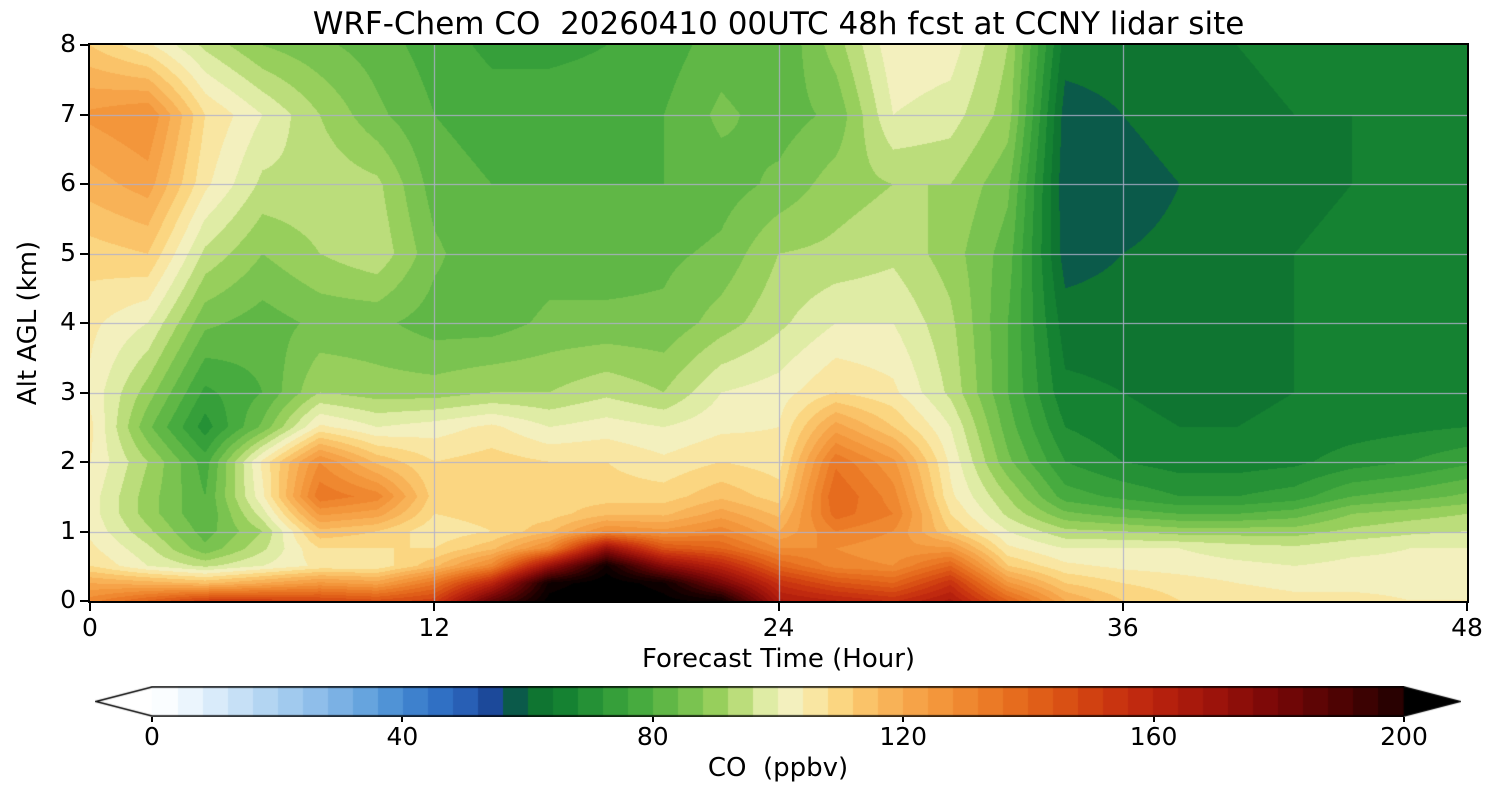 Image resolution: width=1500 pixels, height=800 pixels. I want to click on y-tick-label: 1, so click(68, 530).